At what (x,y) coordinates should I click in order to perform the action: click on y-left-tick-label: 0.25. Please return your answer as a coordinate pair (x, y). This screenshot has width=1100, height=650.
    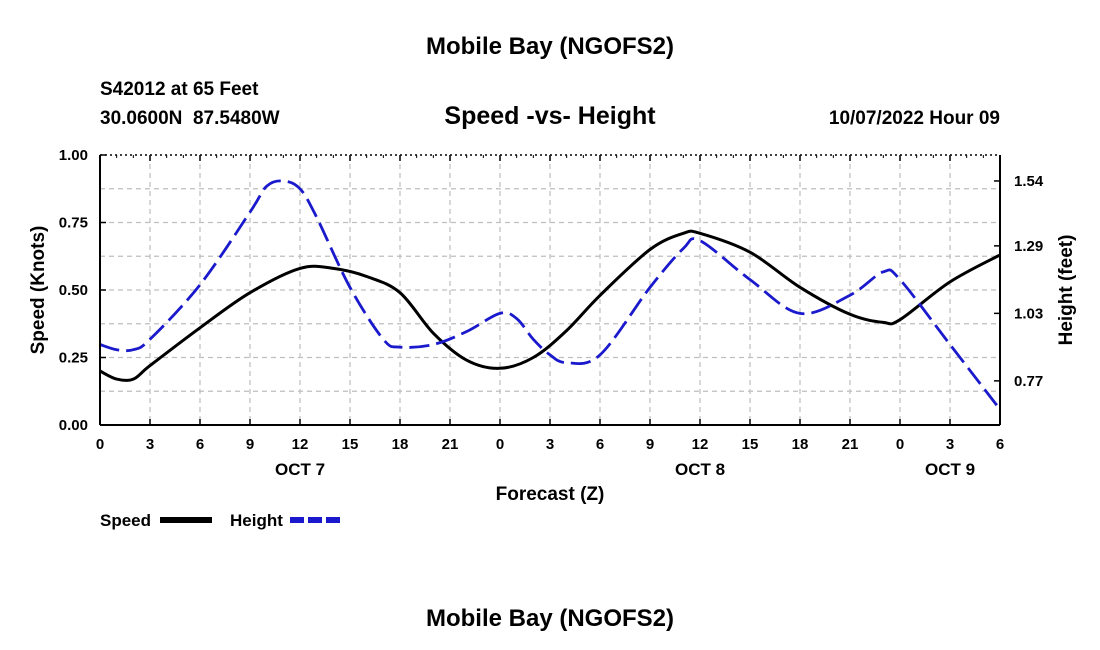
    Looking at the image, I should click on (73, 358).